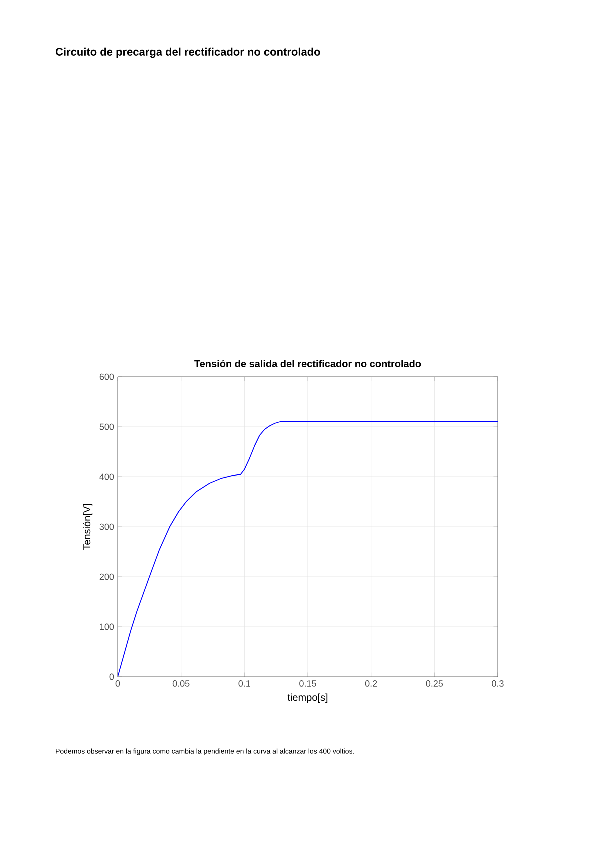 The image size is (599, 848). Describe the element at coordinates (244, 683) in the screenshot. I see `x-tick-label: 0.1` at that location.